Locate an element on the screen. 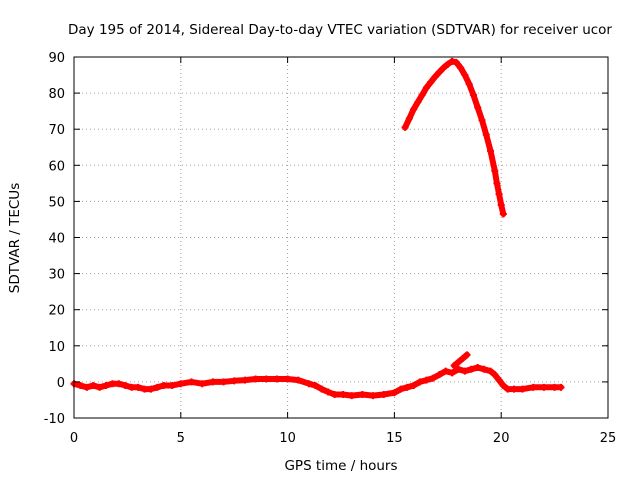 This screenshot has height=480, width=640. x-tick-label: 0 is located at coordinates (74, 438).